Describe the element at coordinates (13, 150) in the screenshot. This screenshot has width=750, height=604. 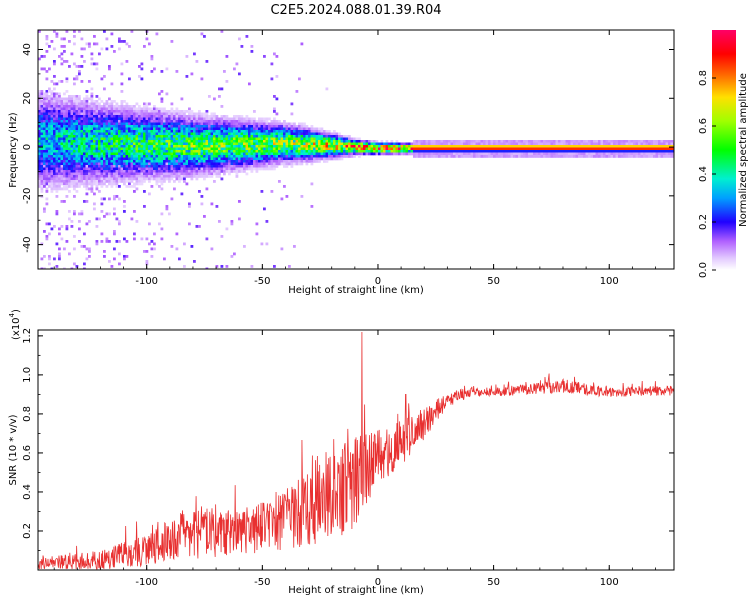
I see `spectrogram-y-label: Frequency (Hz)` at that location.